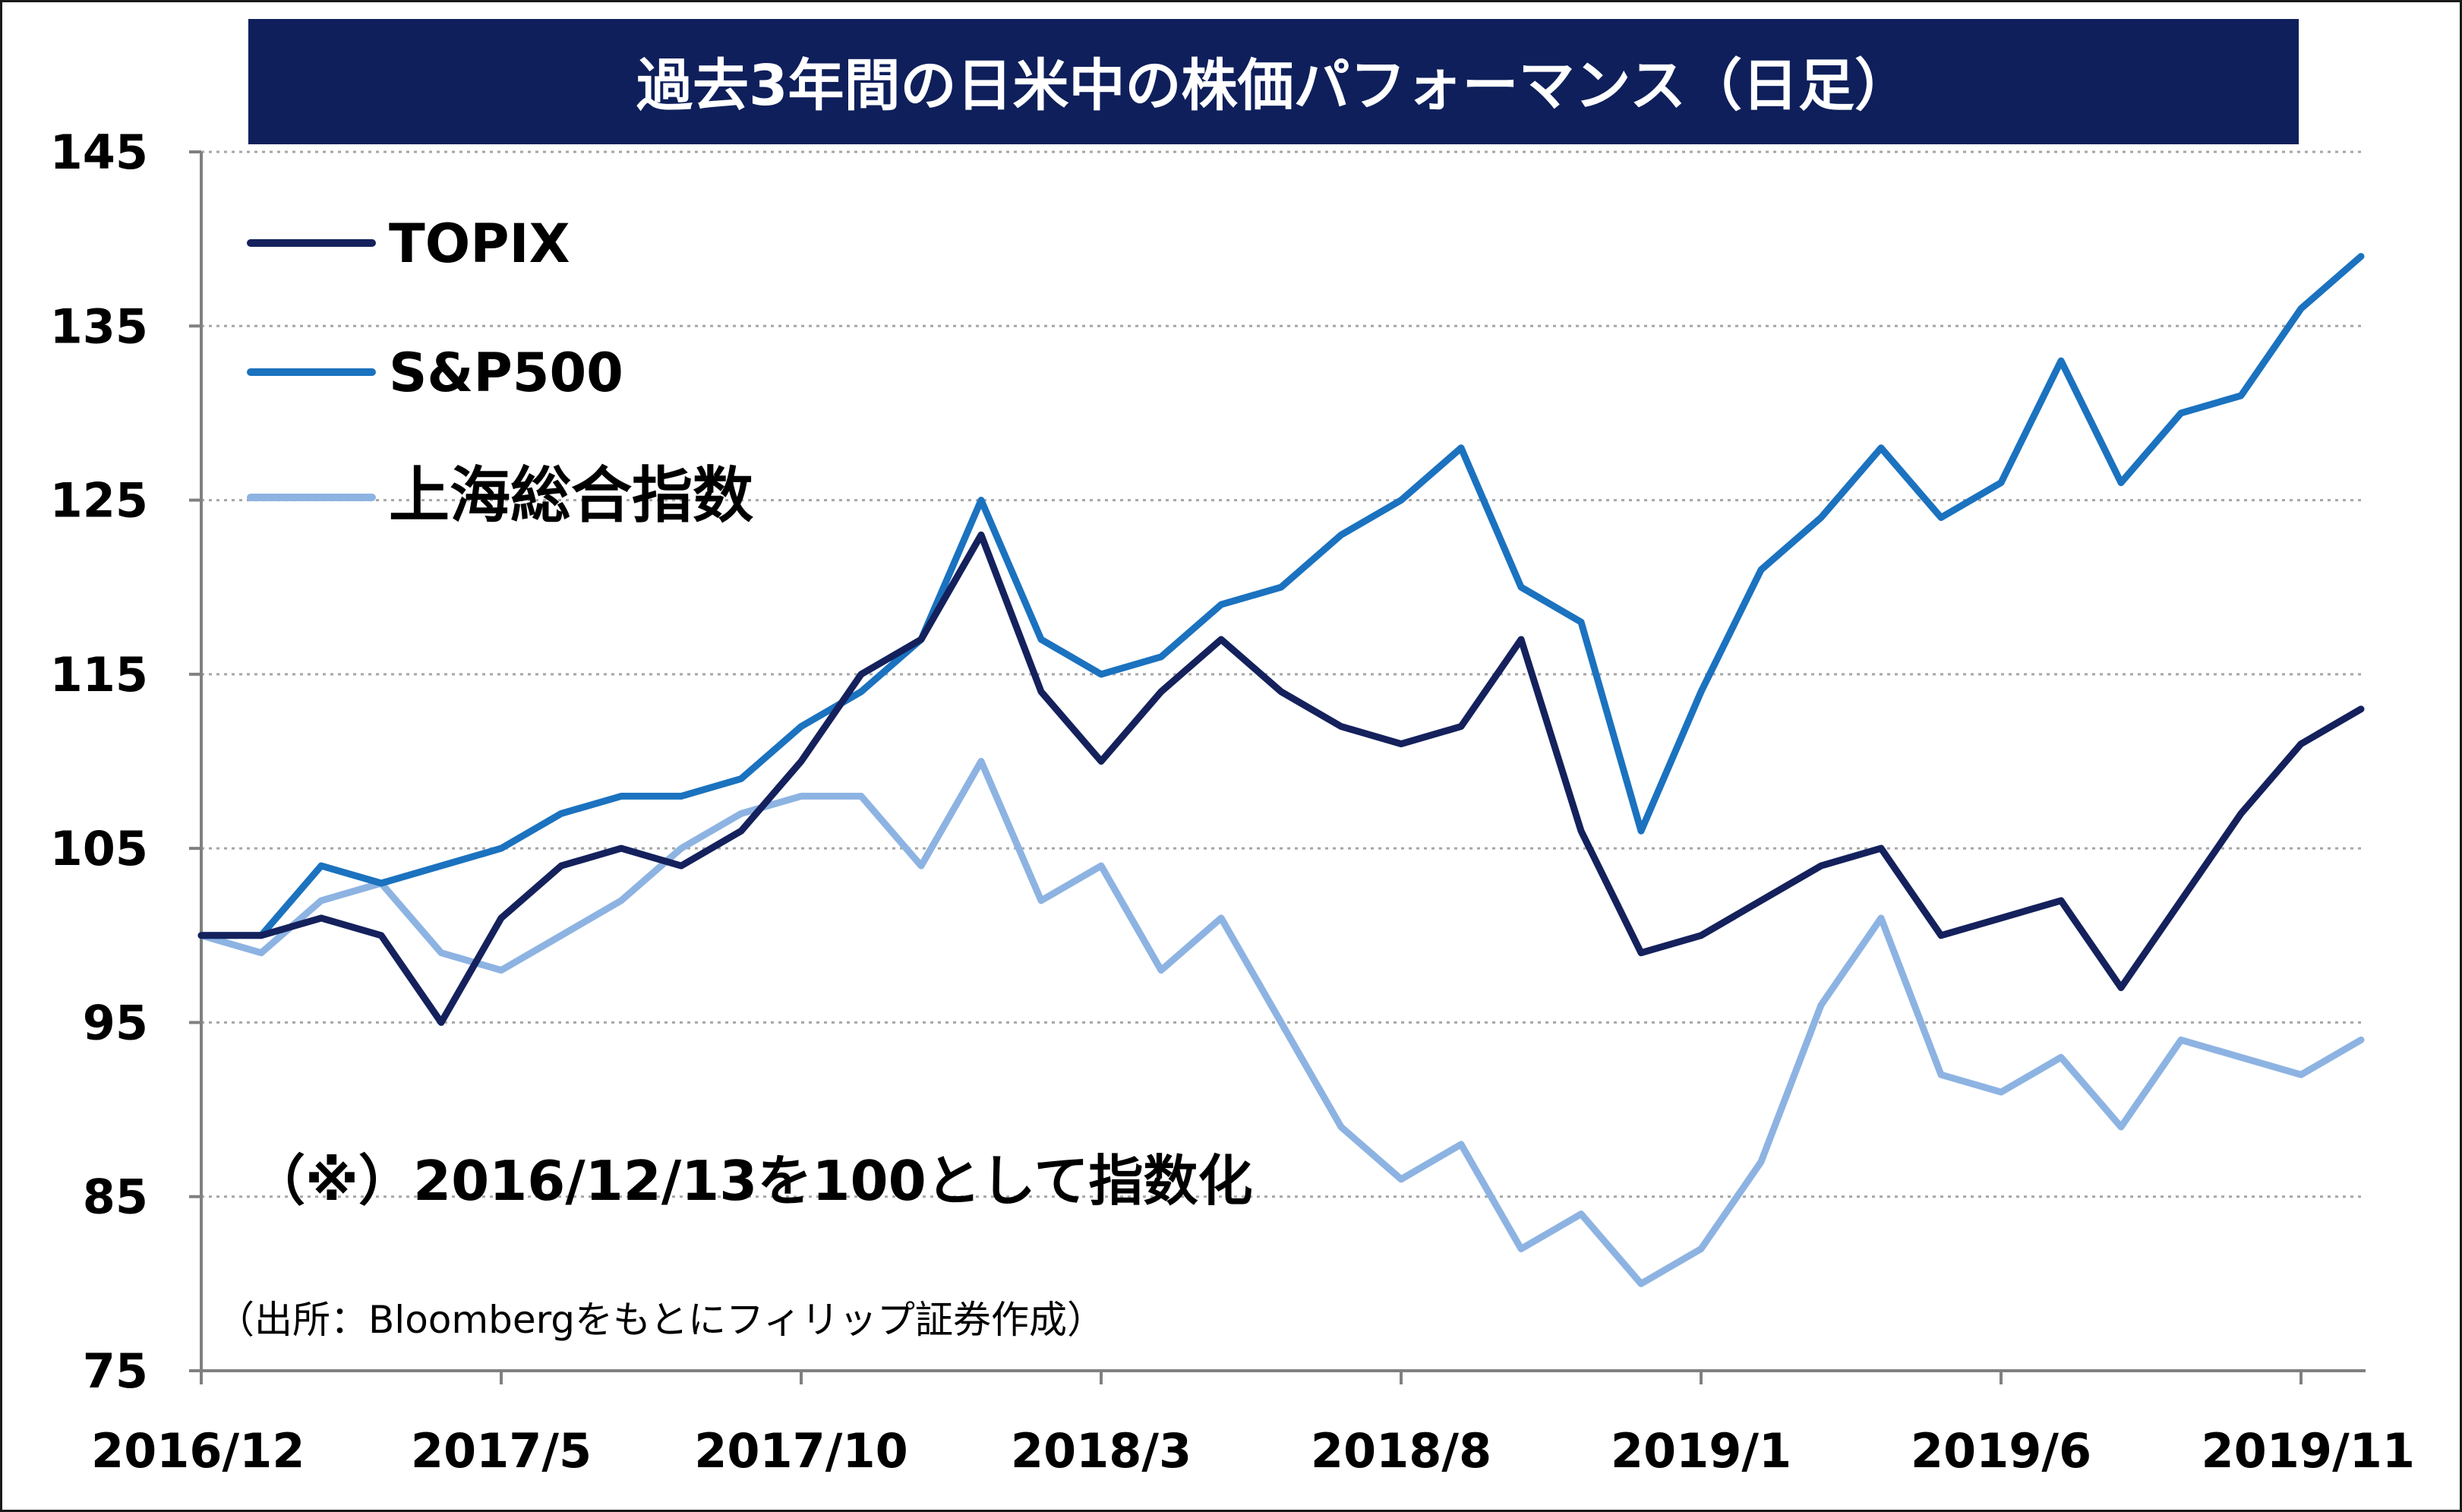  What do you see at coordinates (198, 1451) in the screenshot?
I see `x-tick-label: 2016/12` at bounding box center [198, 1451].